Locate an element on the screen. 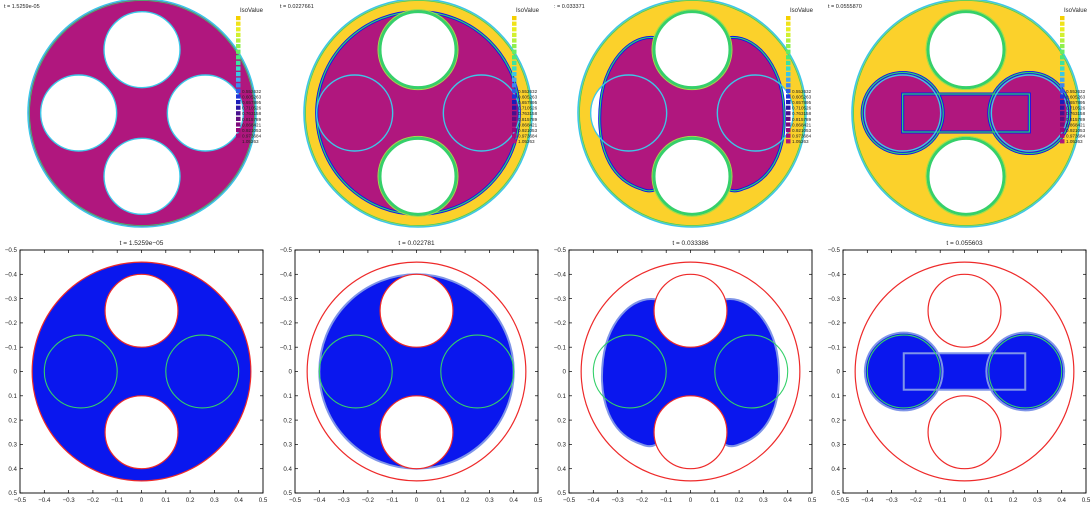  legend-value: 0.605263 is located at coordinates (252, 96).